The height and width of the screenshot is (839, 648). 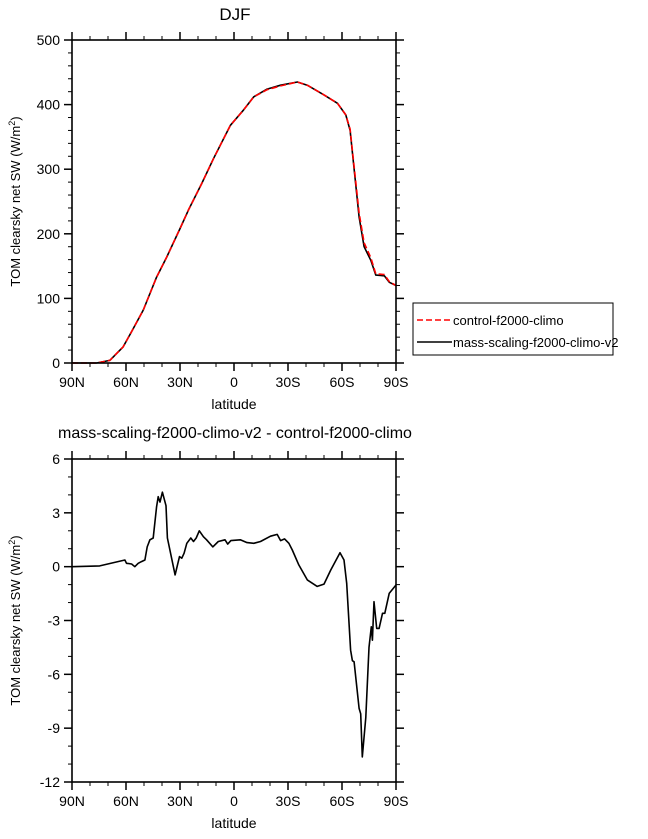 I want to click on y-tick-label: 200, so click(x=49, y=234).